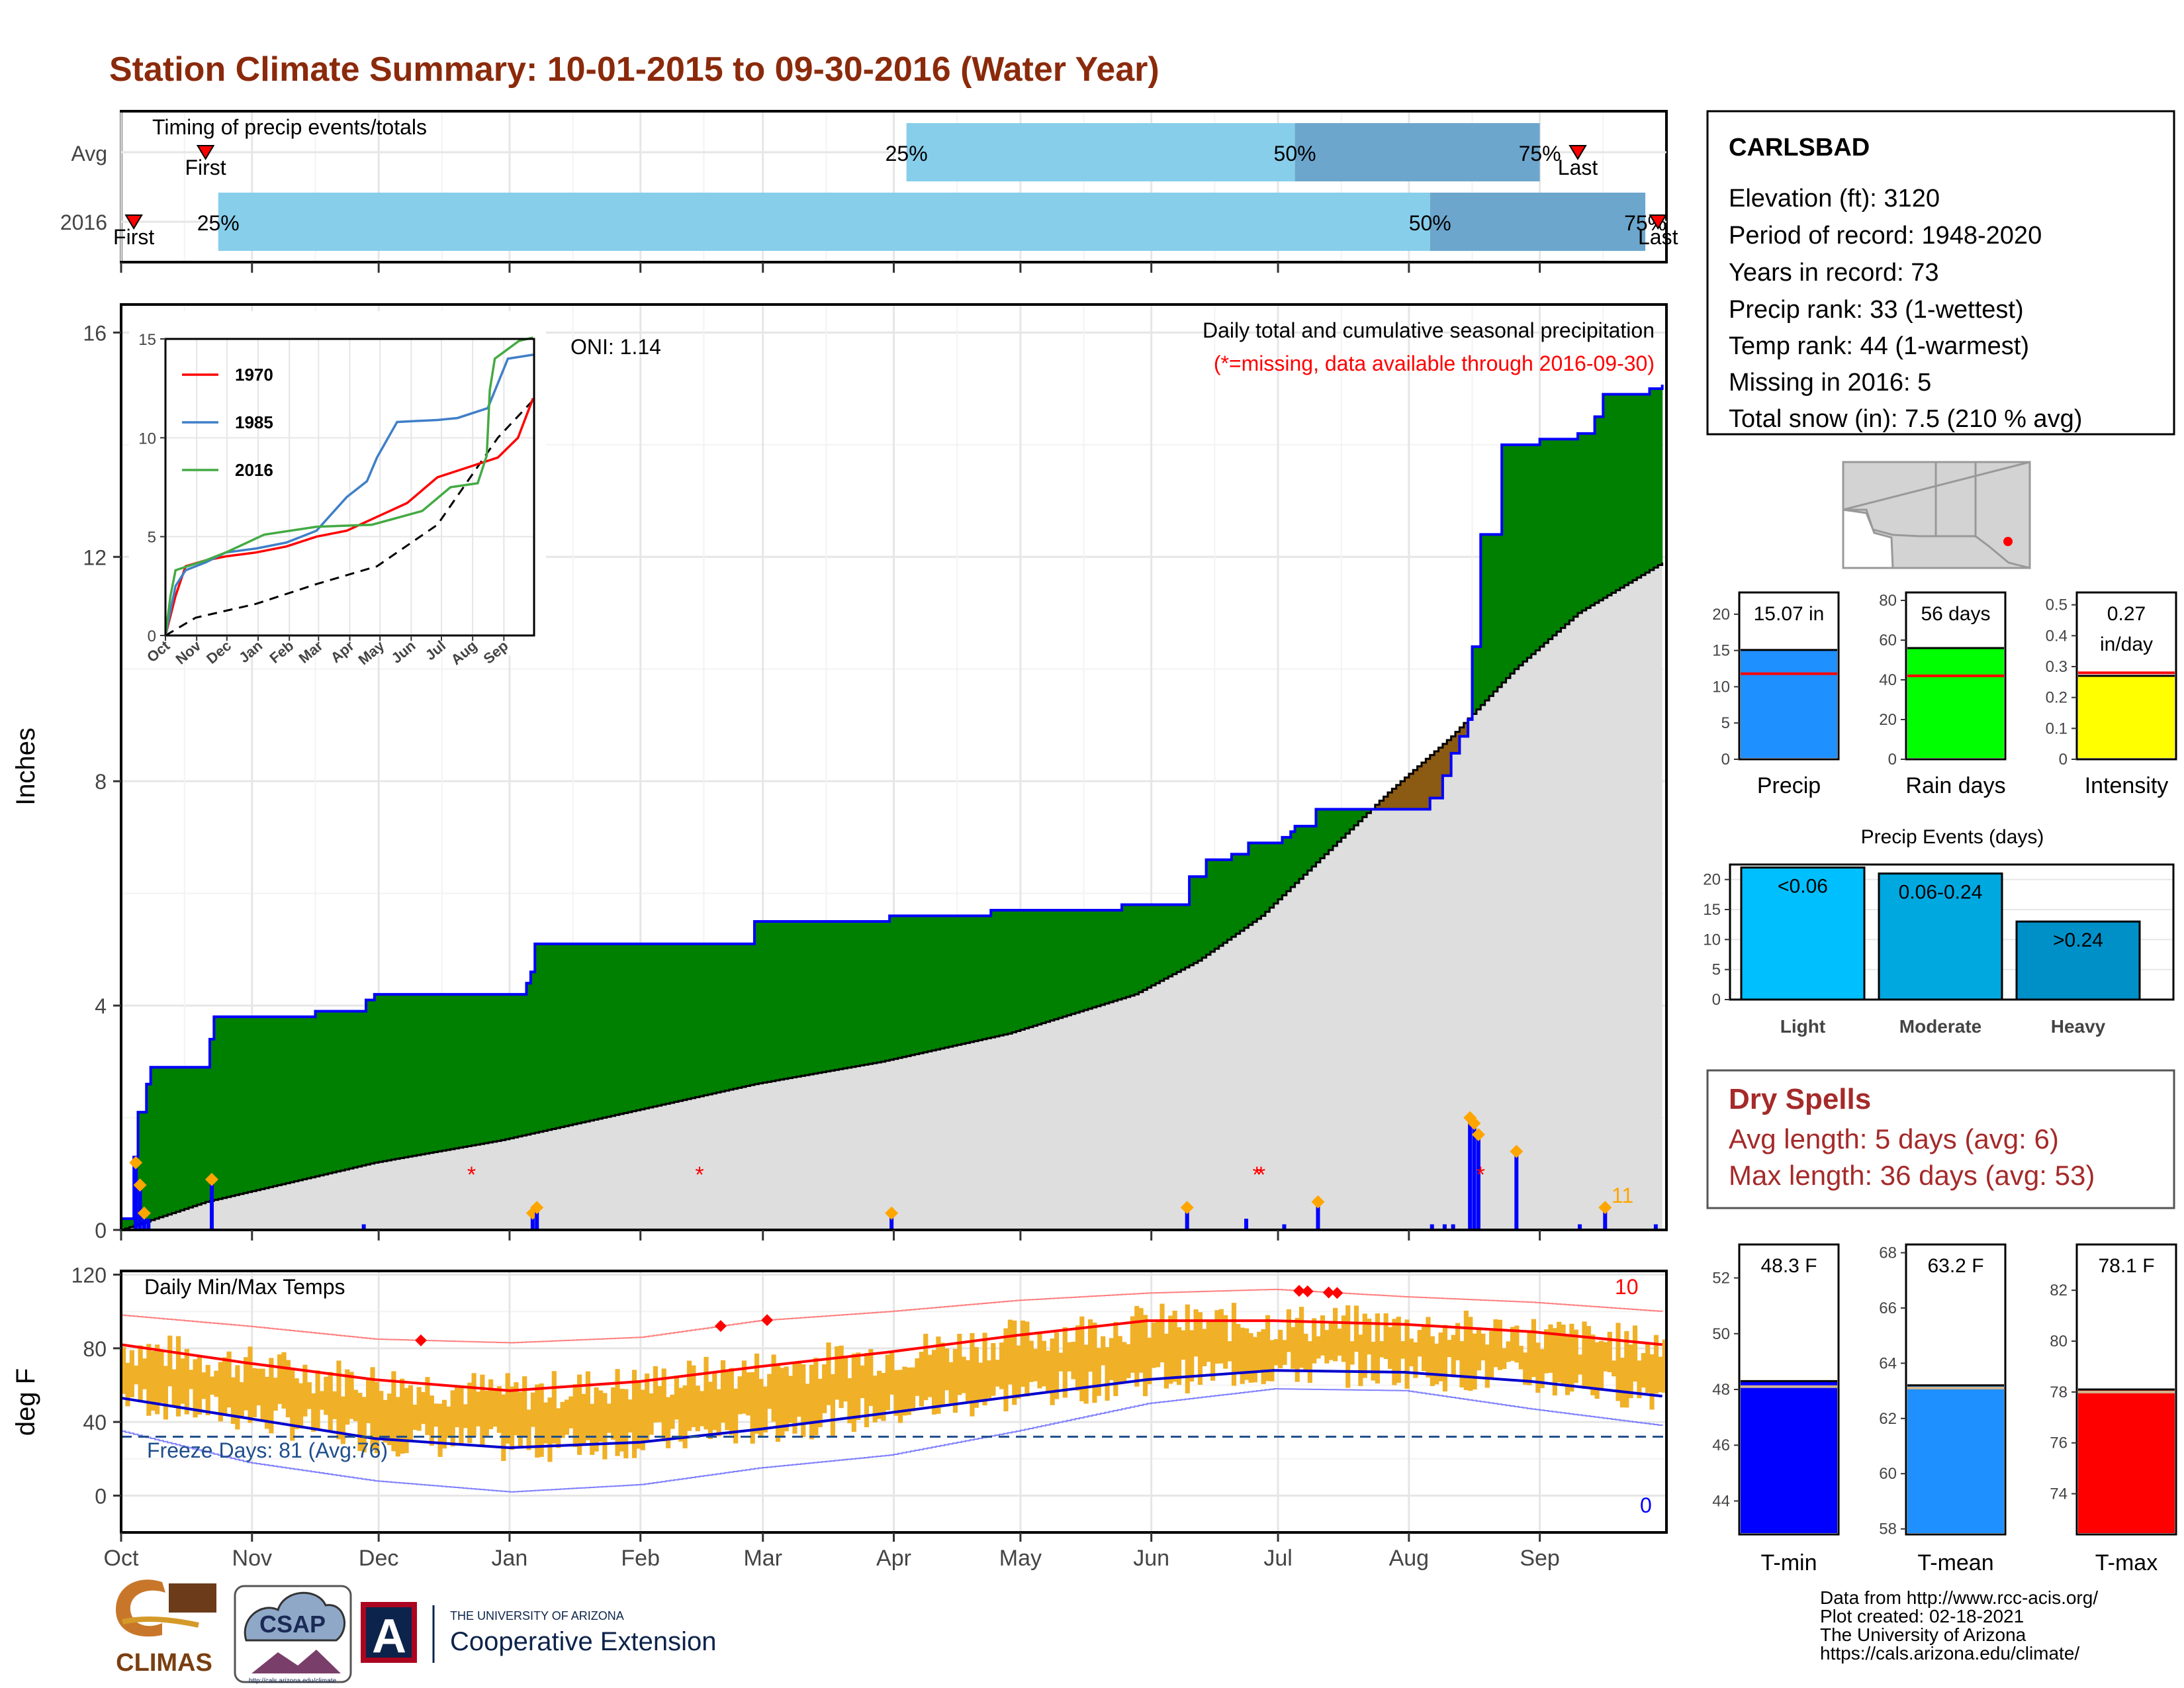 The height and width of the screenshot is (1688, 2184). I want to click on t-mean-y-tick-label: 64, so click(1888, 1363).